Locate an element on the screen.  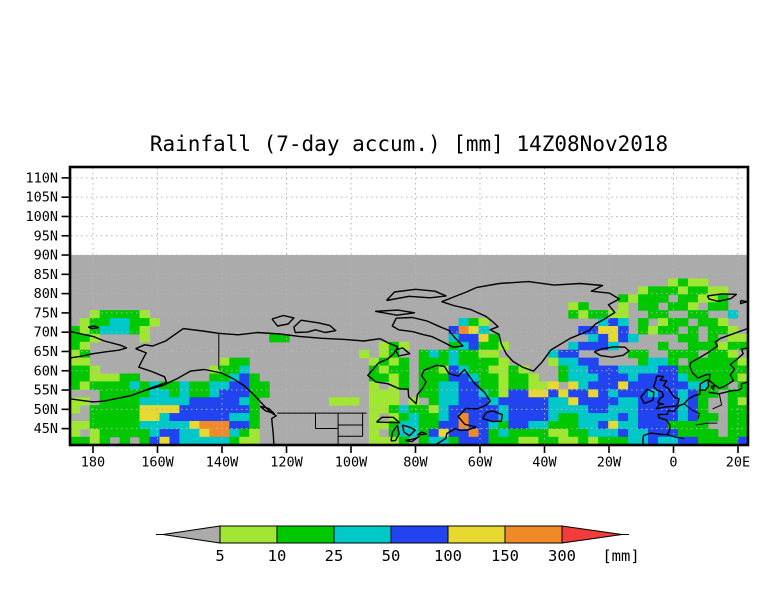
coastline-baffin-island is located at coordinates (427, 332).